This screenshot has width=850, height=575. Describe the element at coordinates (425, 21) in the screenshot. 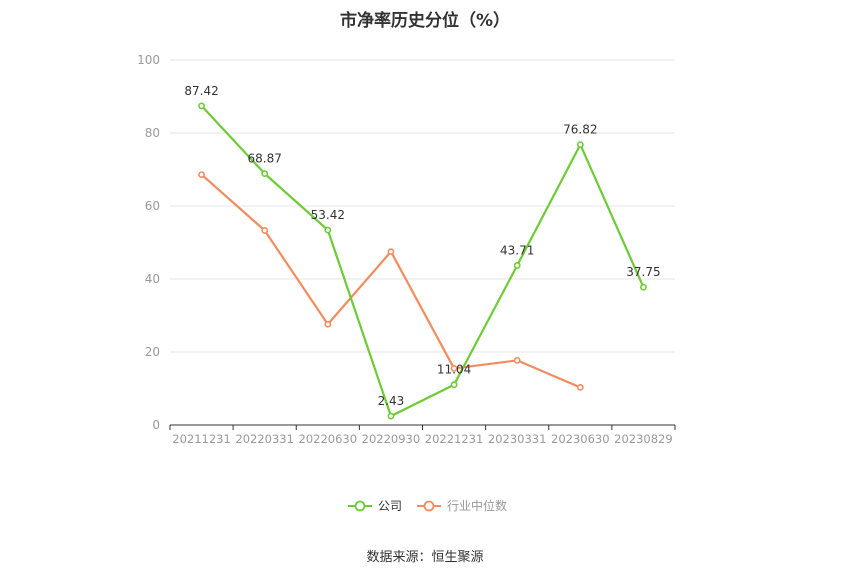

I see `chart-title: 市净率历史分位（%）` at that location.